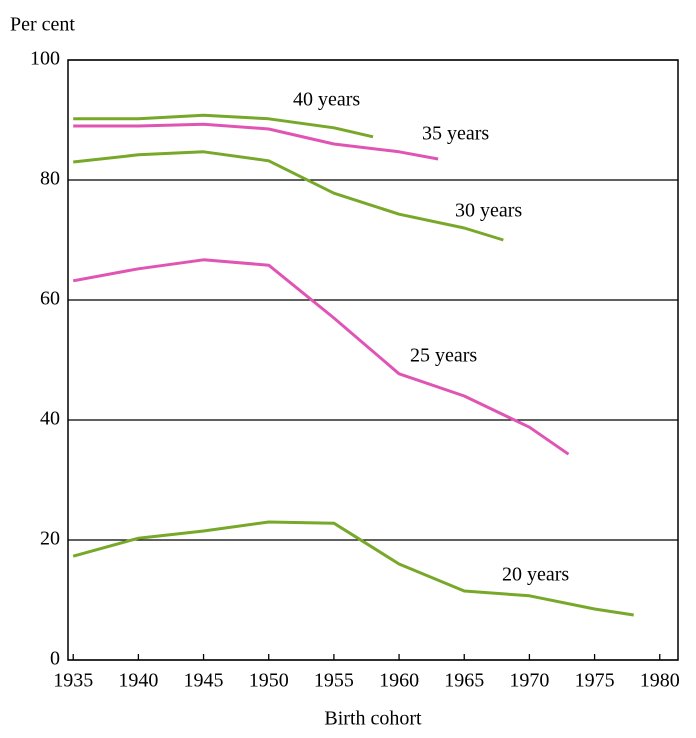 This screenshot has width=696, height=738. What do you see at coordinates (373, 719) in the screenshot?
I see `x-axis-title: Birth cohort` at bounding box center [373, 719].